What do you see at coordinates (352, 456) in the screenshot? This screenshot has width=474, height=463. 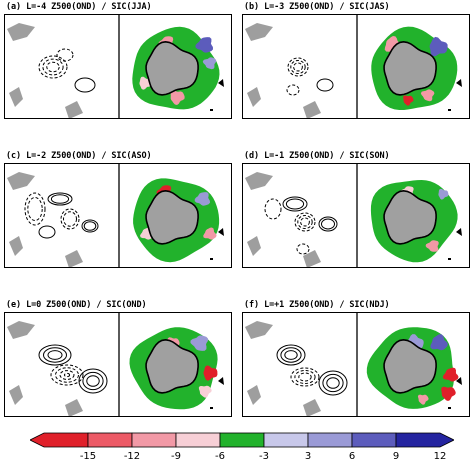 I see `colorbar-tick-label: 6` at bounding box center [352, 456].